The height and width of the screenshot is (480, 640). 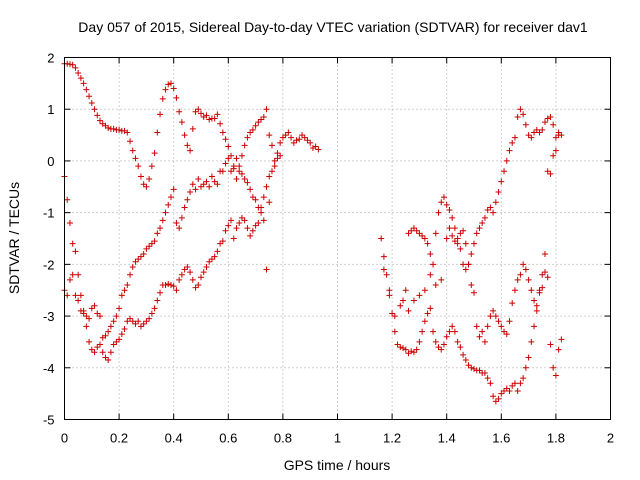 I want to click on x-tick-label: 1.4, so click(x=447, y=438).